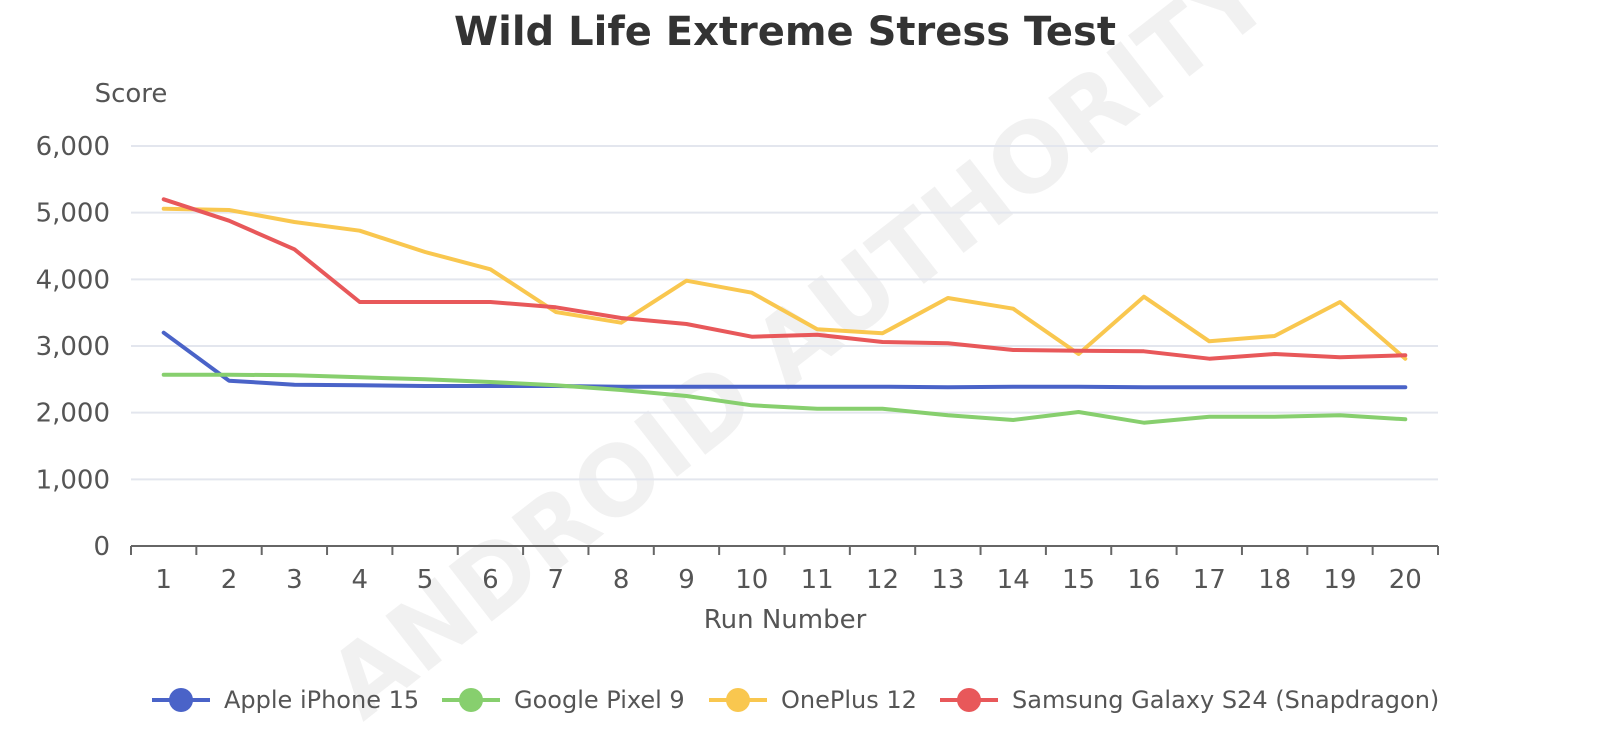 The width and height of the screenshot is (1600, 744). What do you see at coordinates (359, 580) in the screenshot?
I see `x-tick-label: 4` at bounding box center [359, 580].